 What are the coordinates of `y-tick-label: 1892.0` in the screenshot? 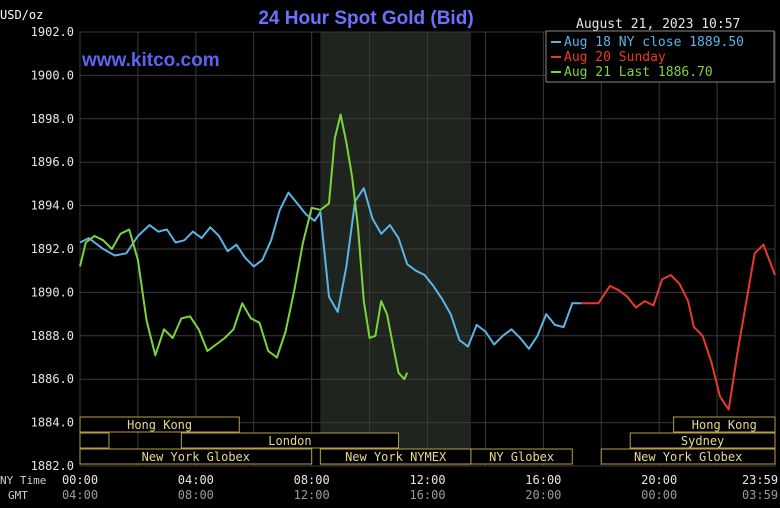 It's located at (52, 249).